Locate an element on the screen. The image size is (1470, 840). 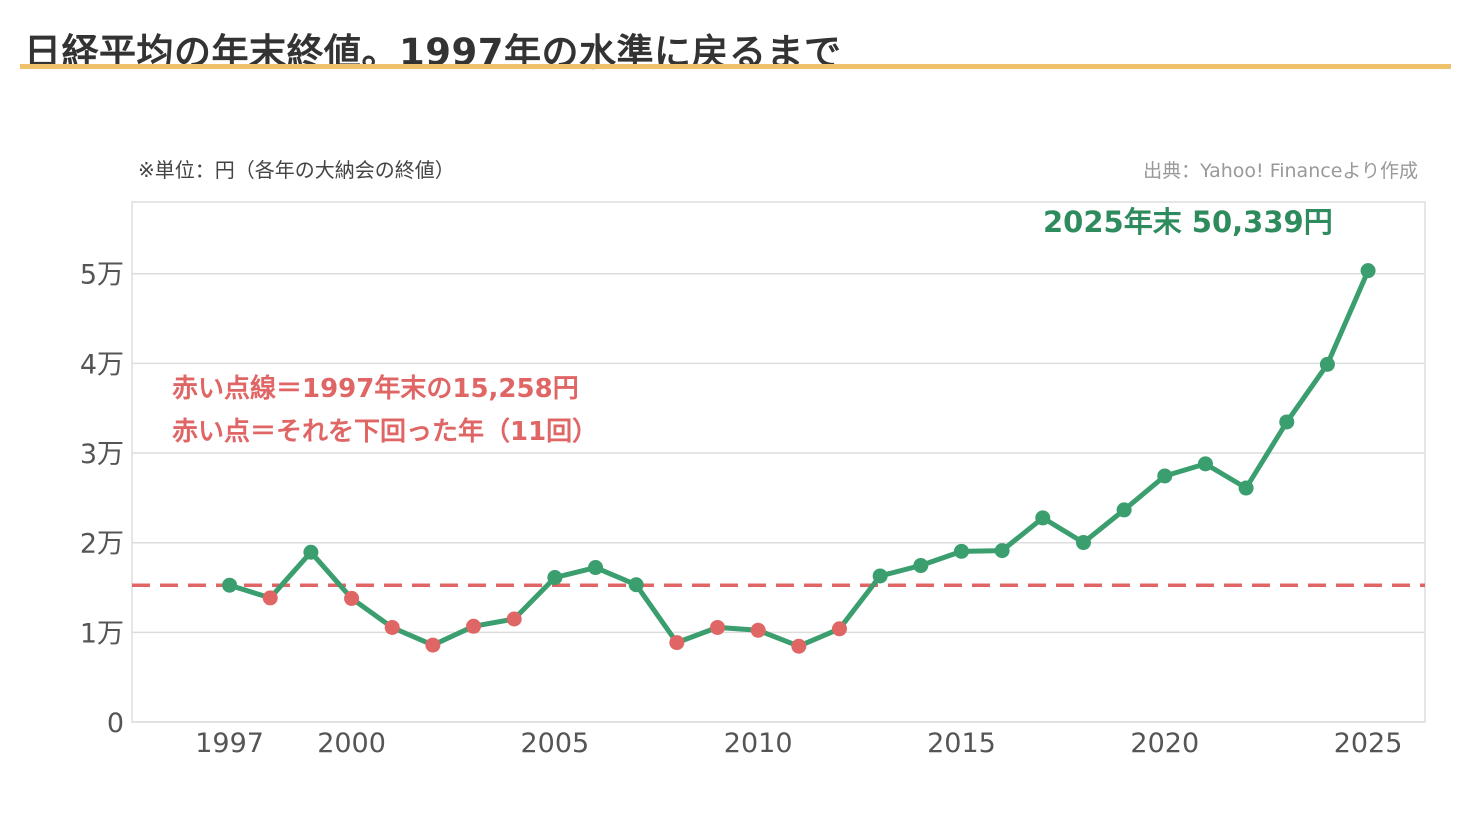
reference-note-points: 赤い点＝それを下回った年（11回） is located at coordinates (385, 431).